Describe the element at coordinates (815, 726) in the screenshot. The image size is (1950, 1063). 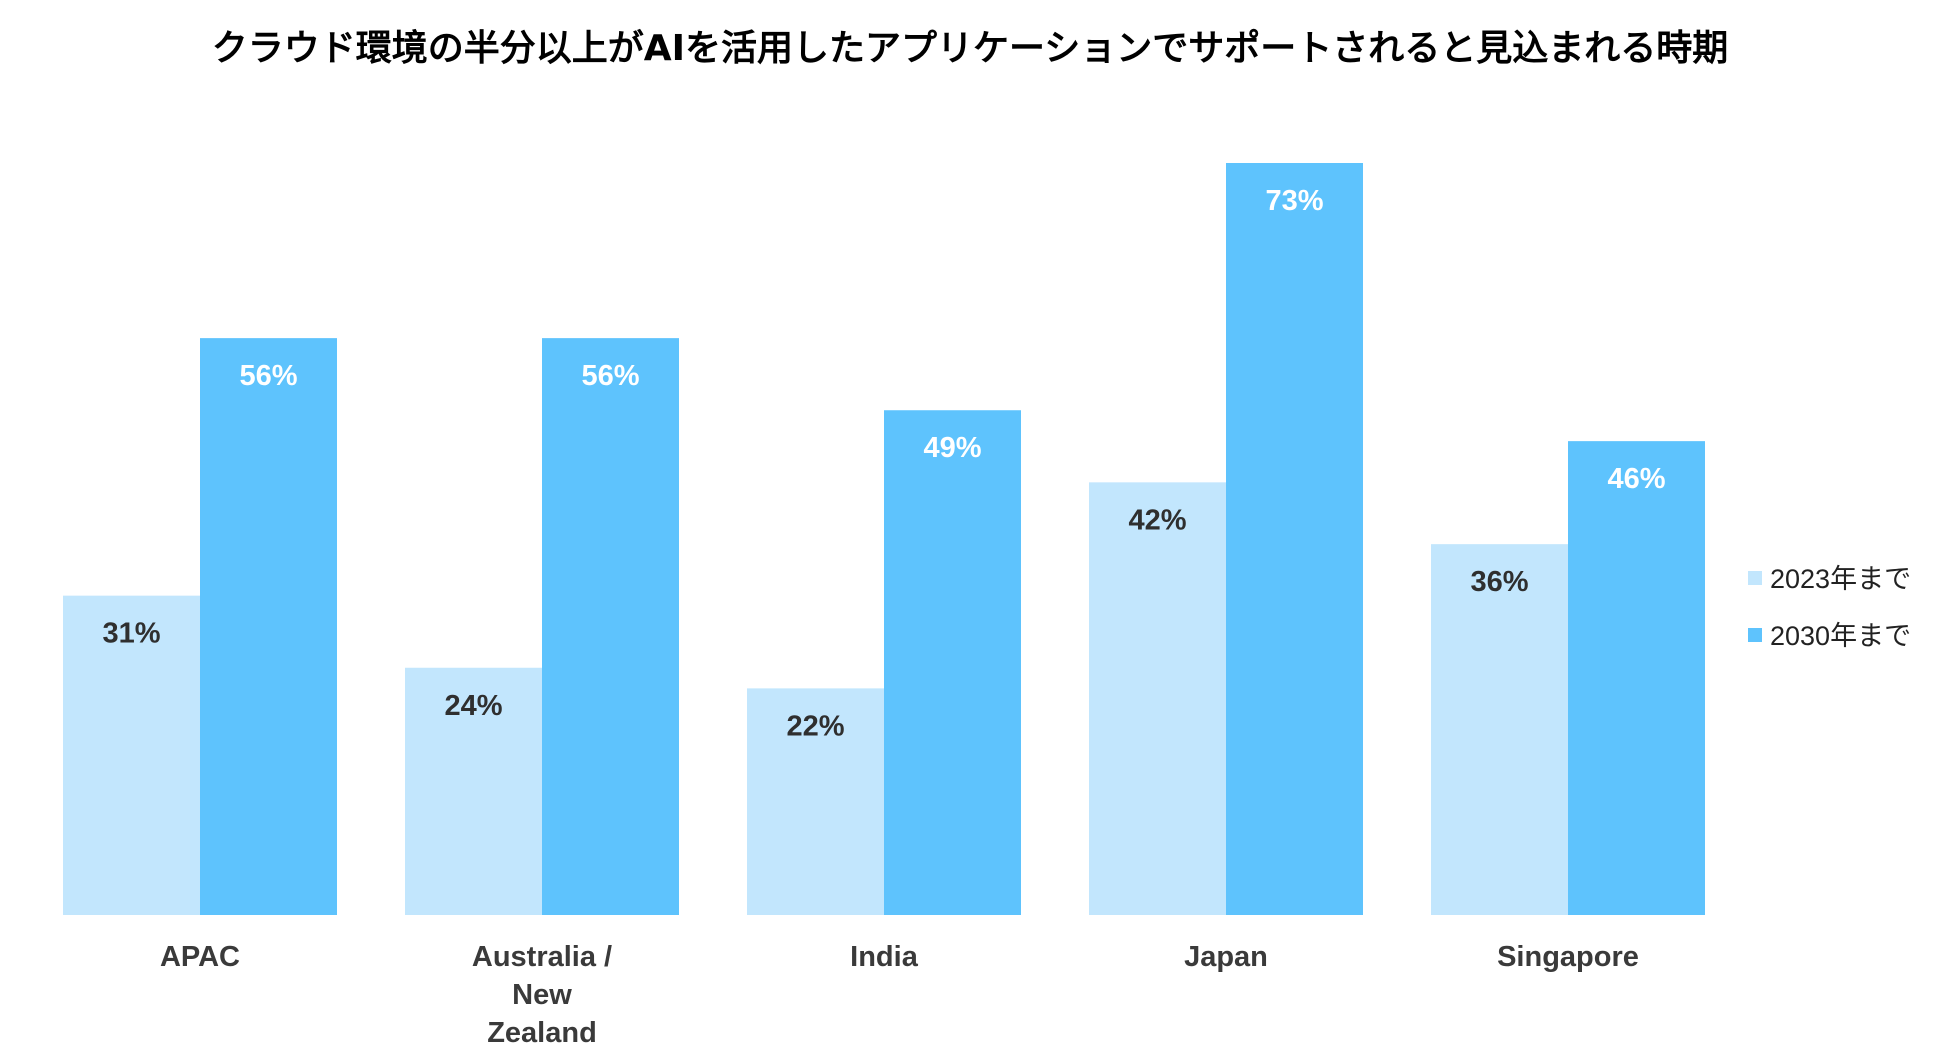
I see `data-label-2023-2: 22%` at that location.